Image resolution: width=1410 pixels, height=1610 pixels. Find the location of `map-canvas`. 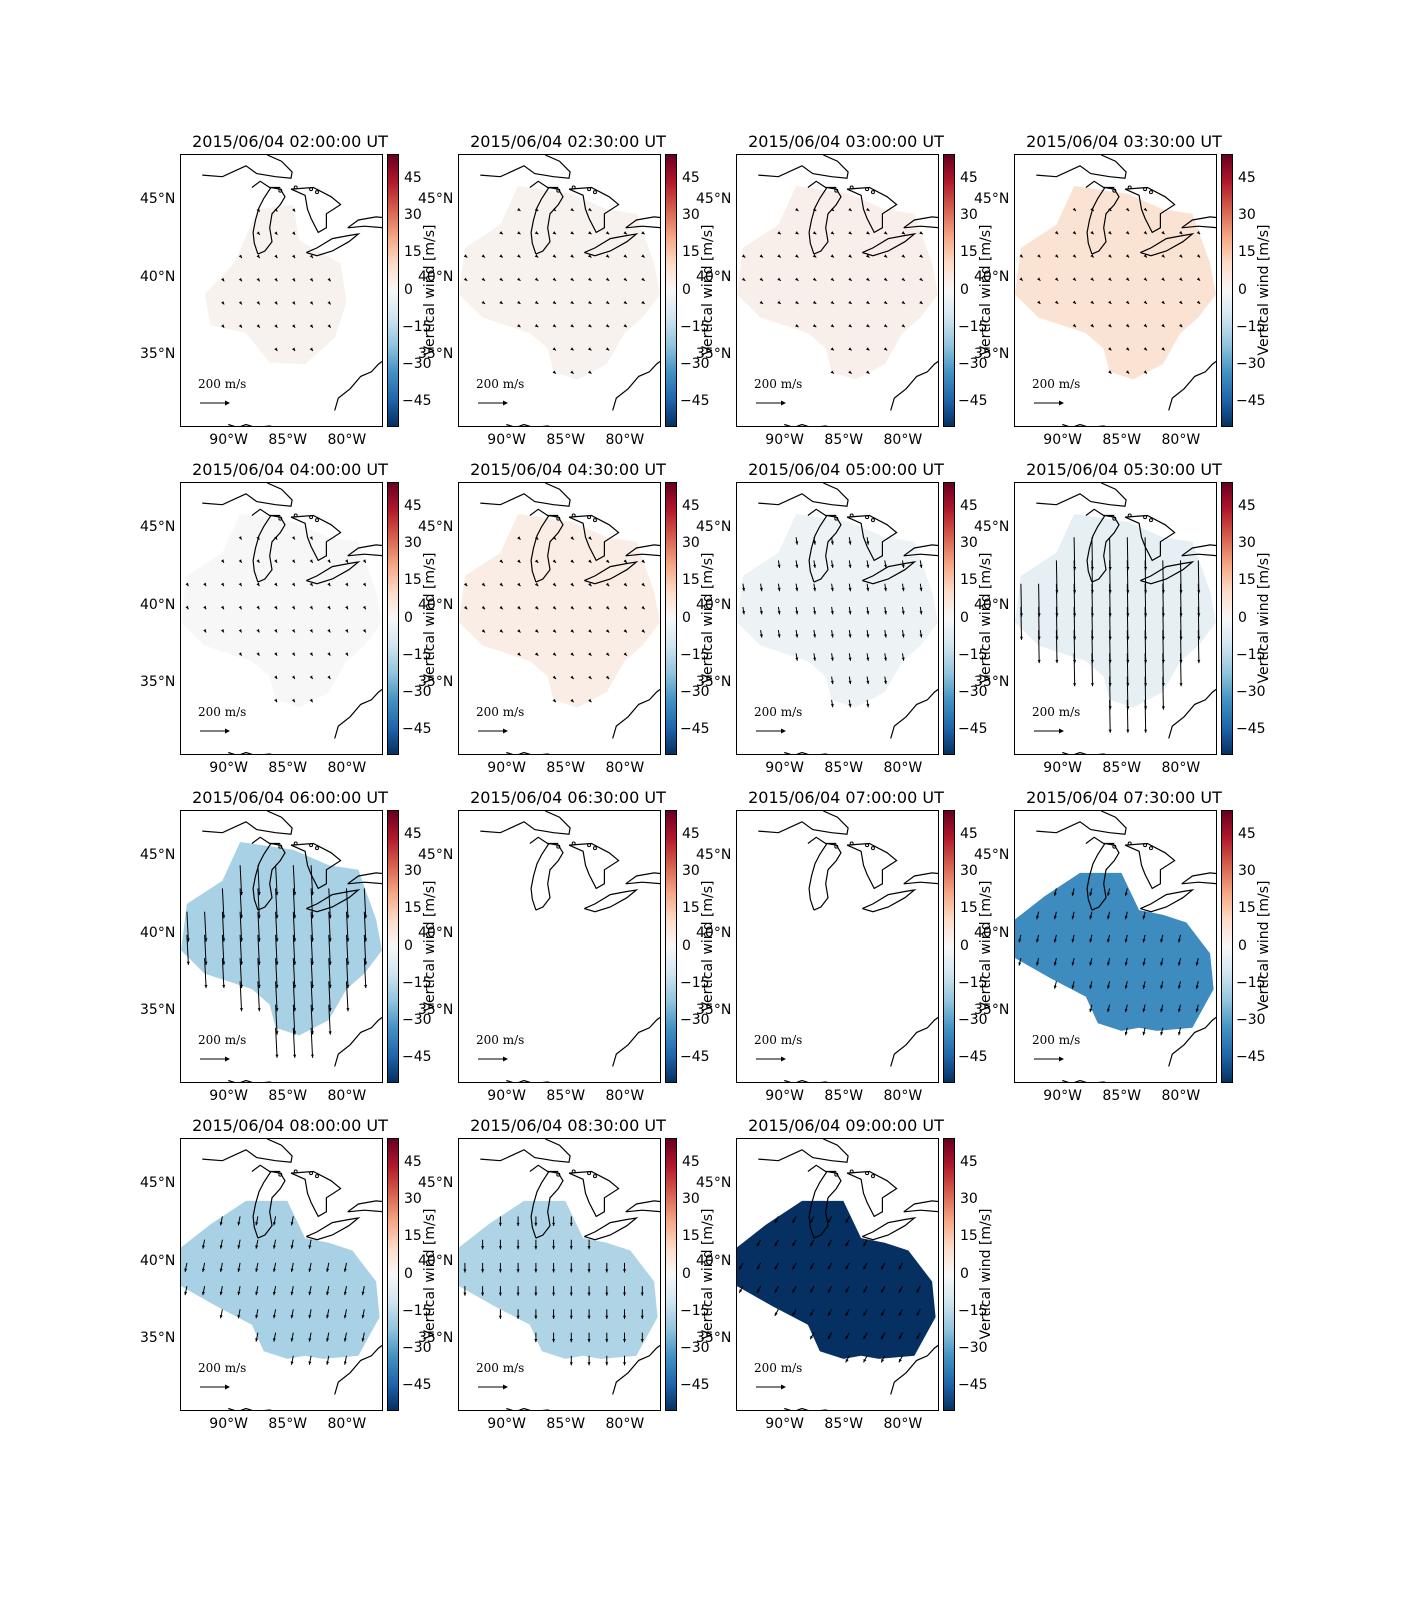

map-canvas is located at coordinates (281, 618).